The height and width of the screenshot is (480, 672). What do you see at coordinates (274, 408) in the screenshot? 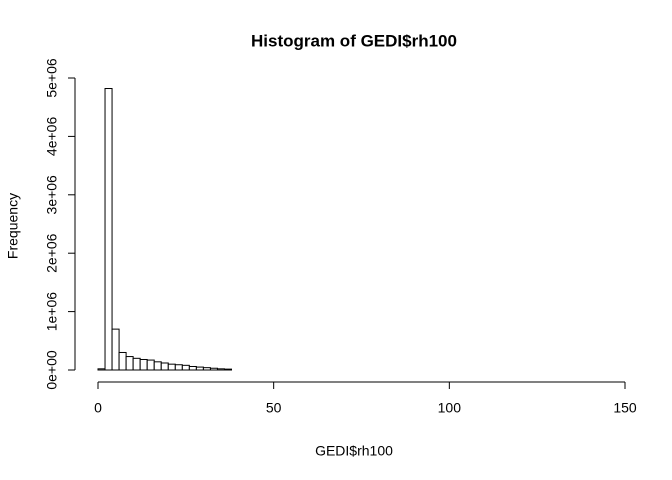
I see `x-tick-label: 50` at bounding box center [274, 408].